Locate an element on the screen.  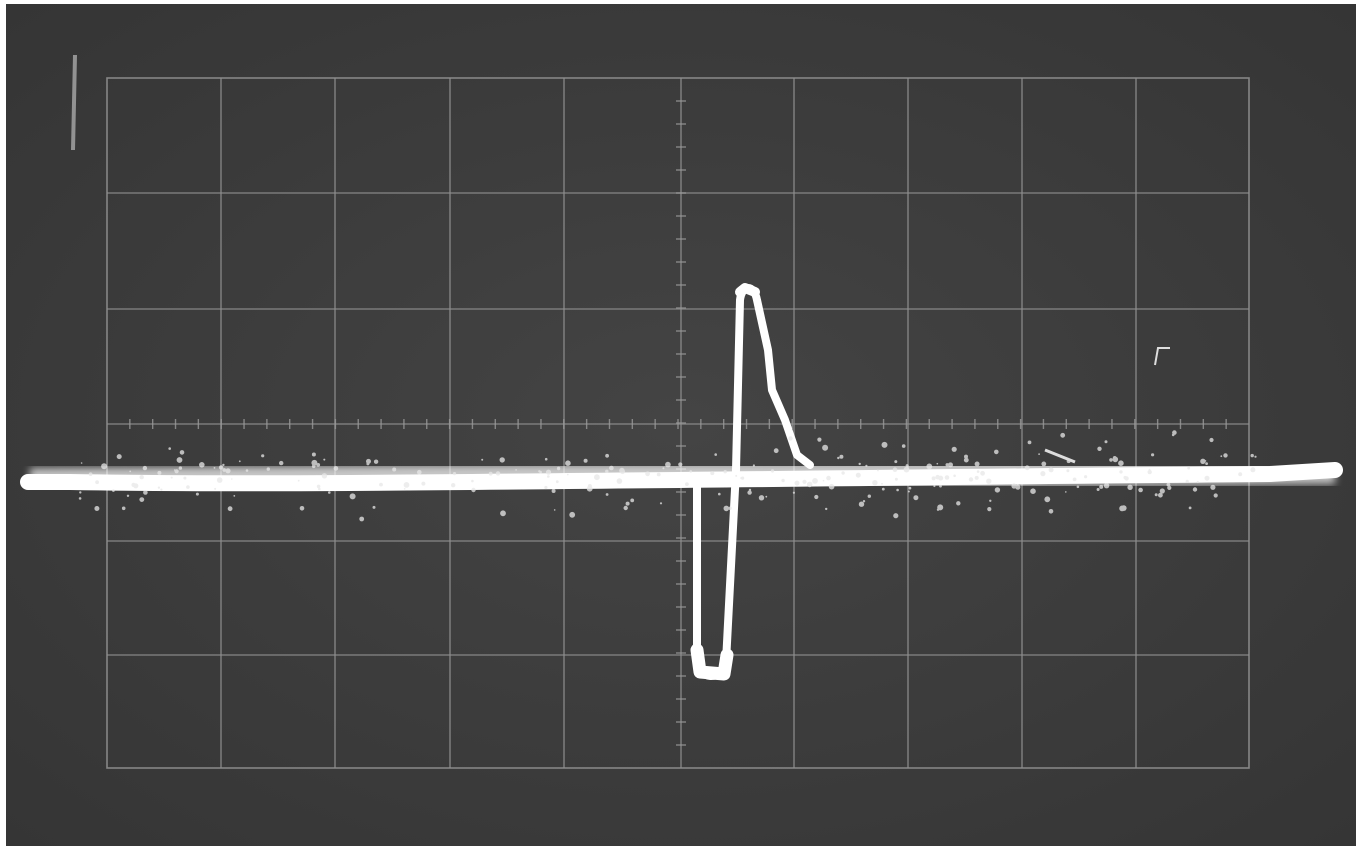
noise is located at coordinates (667, 476).